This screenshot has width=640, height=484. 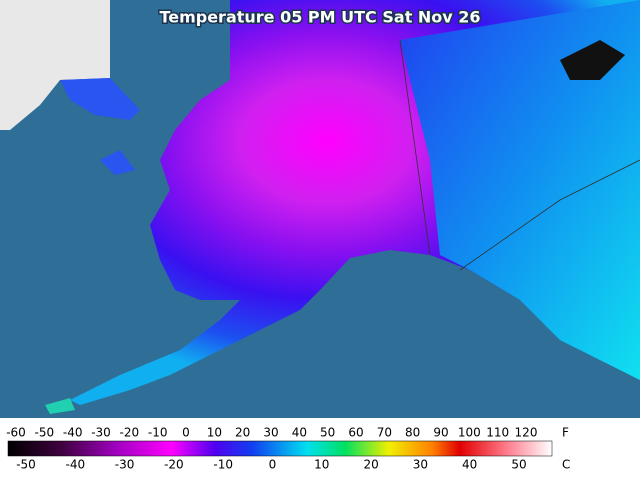 I want to click on f-tick-label: 40, so click(x=299, y=433).